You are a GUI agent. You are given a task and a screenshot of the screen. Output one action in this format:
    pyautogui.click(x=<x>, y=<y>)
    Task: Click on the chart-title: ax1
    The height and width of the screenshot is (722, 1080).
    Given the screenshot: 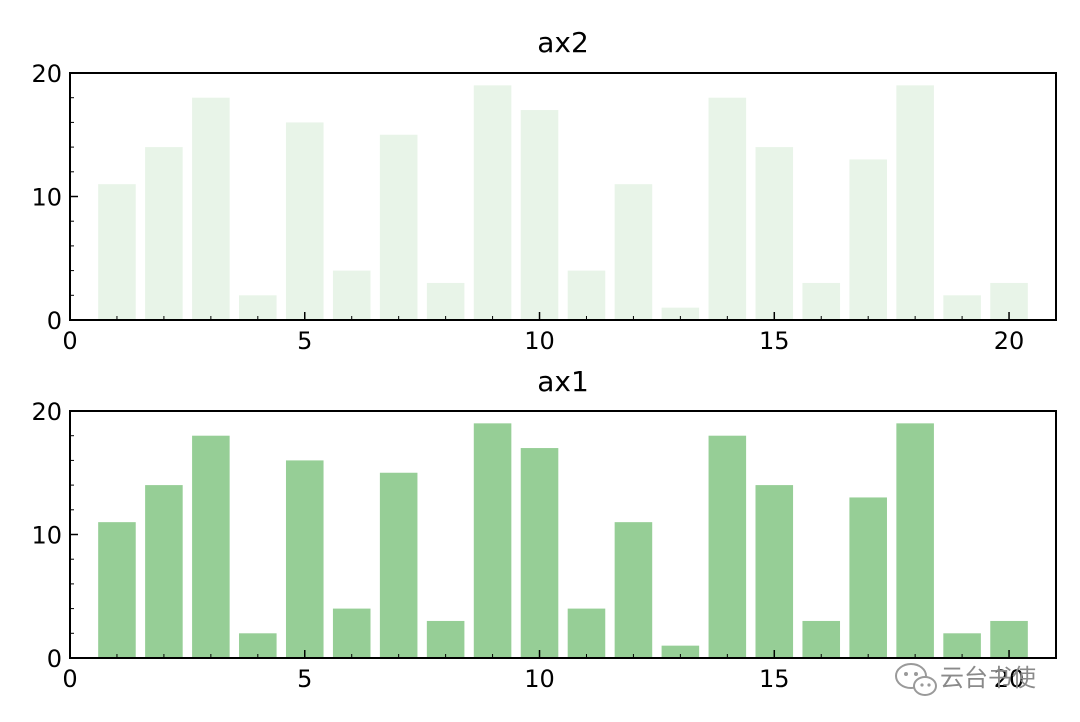 What is the action you would take?
    pyautogui.click(x=563, y=381)
    